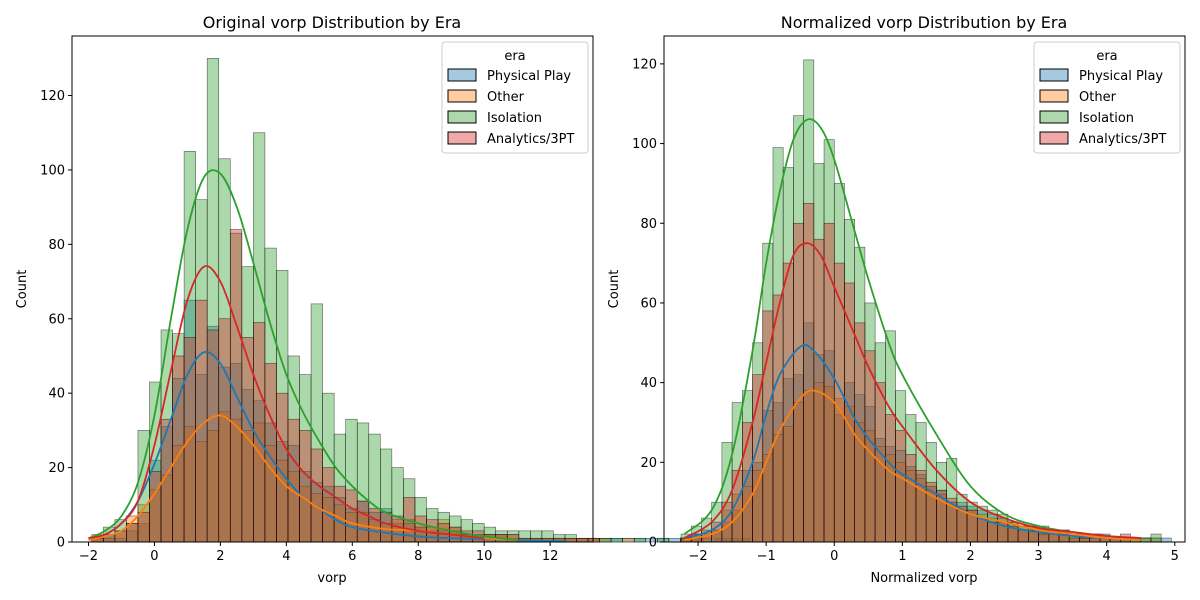  Describe the element at coordinates (286, 556) in the screenshot. I see `x-tick-label: 4` at that location.